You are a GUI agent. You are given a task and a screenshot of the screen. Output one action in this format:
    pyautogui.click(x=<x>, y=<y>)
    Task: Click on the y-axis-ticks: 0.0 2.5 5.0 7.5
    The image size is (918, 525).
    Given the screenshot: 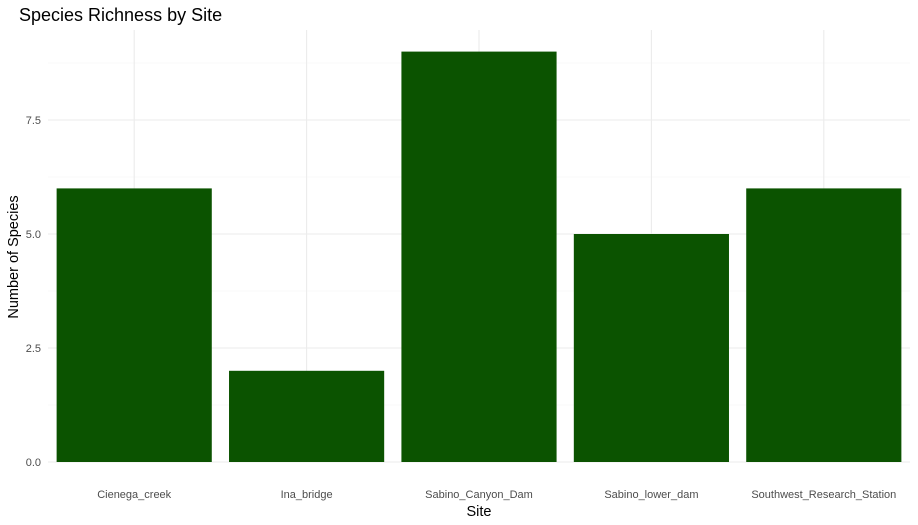 What is the action you would take?
    pyautogui.click(x=33, y=292)
    